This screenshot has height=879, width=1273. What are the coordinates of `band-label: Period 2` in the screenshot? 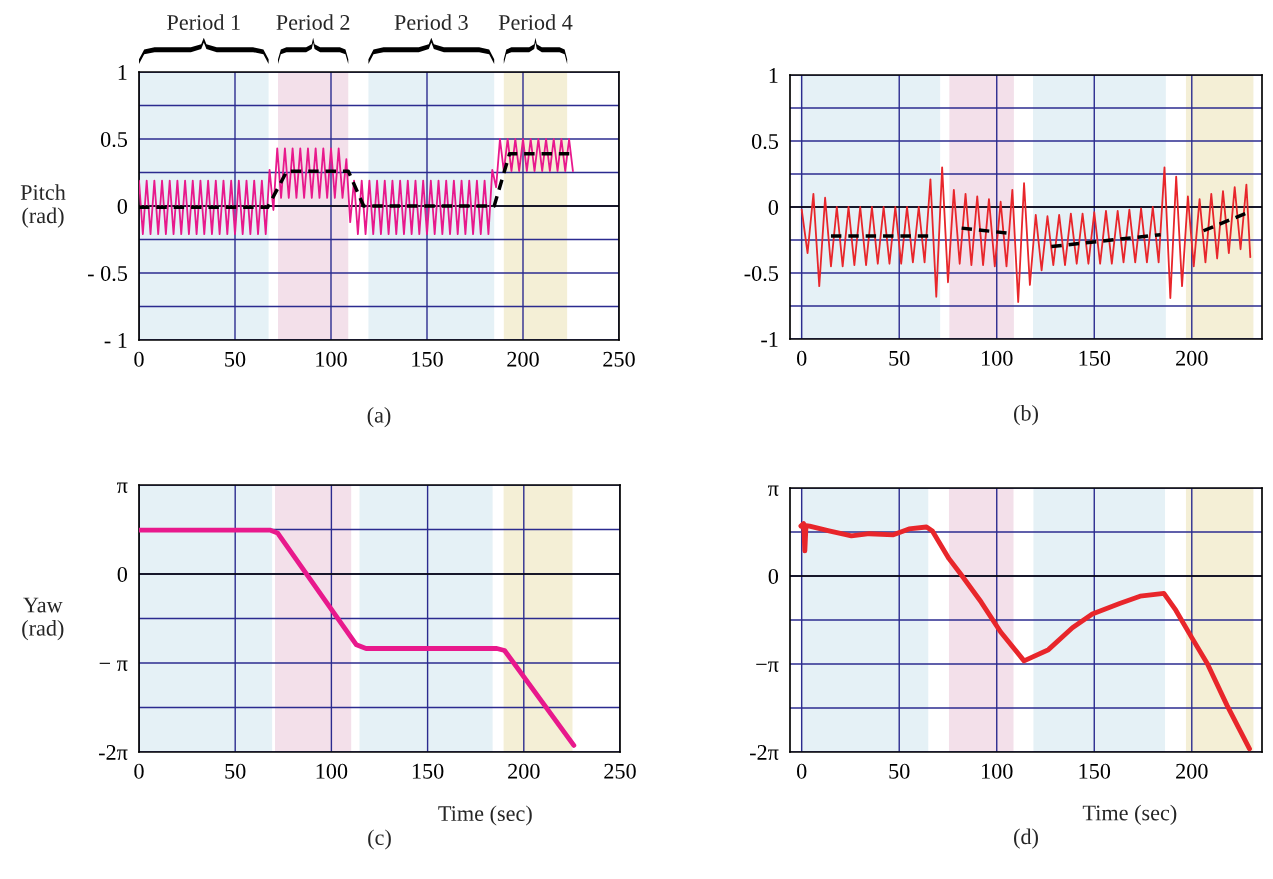 It's located at (313, 22).